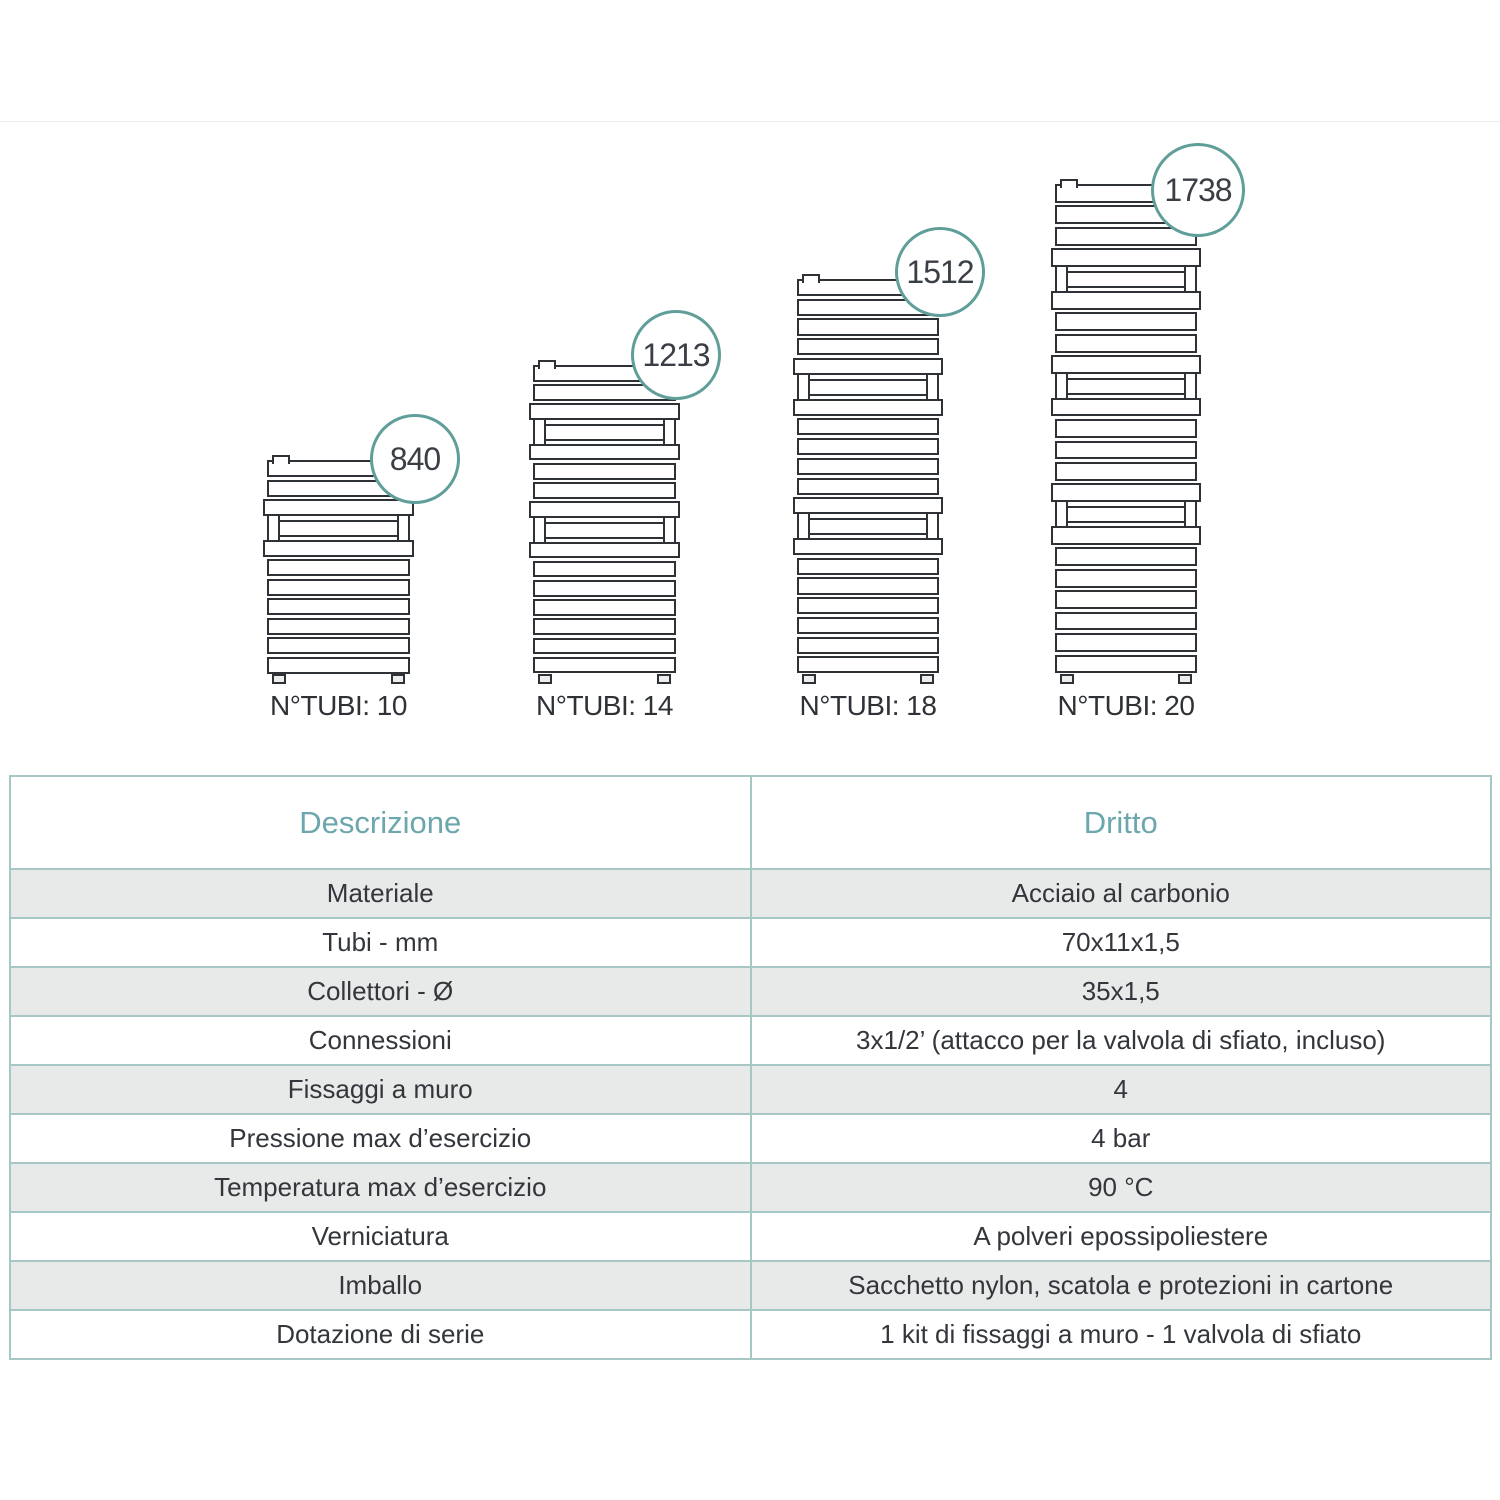 Image resolution: width=1500 pixels, height=1500 pixels. Describe the element at coordinates (380, 1285) in the screenshot. I see `spec-label-cell: Imballo` at that location.